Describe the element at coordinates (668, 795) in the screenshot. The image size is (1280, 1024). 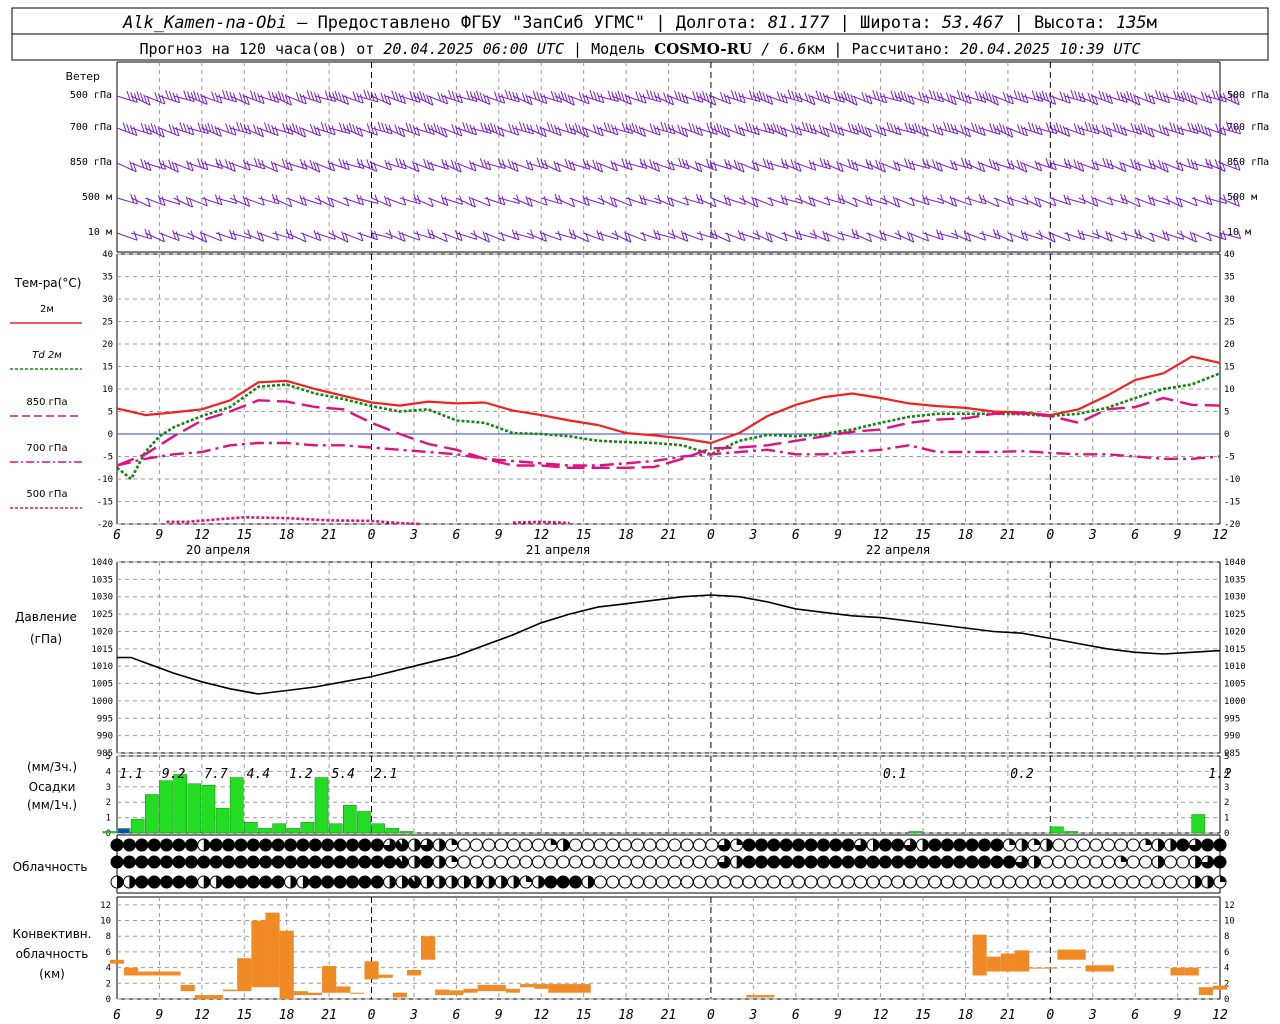
I see `precip-tick-labels: 0 01 12 23 34 45 5` at that location.